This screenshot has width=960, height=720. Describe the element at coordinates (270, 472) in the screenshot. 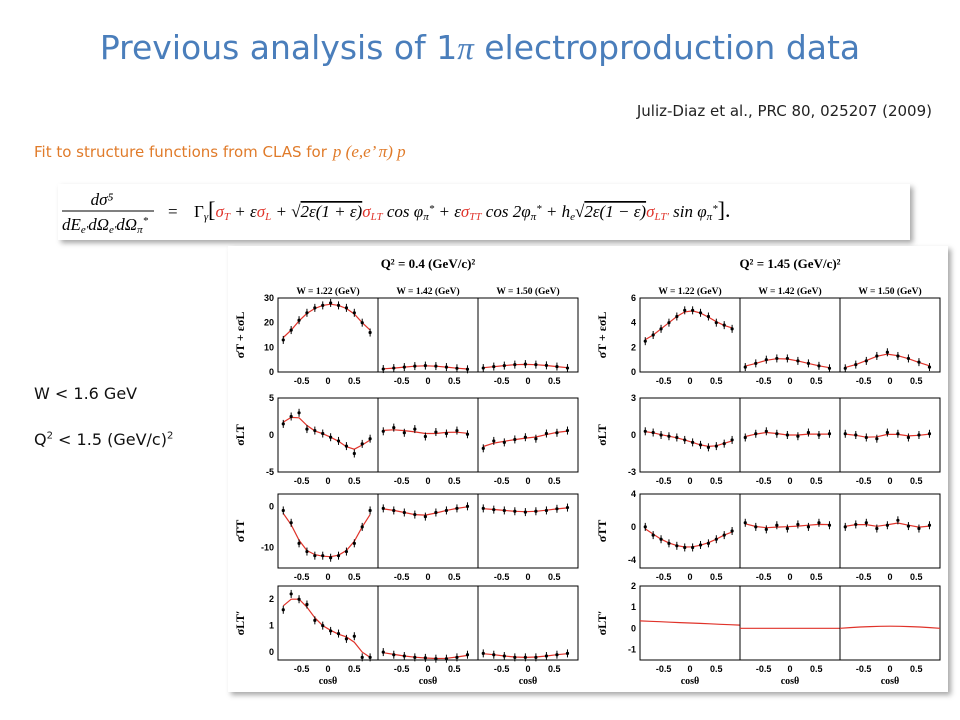

I see `y-tick-label: -5` at that location.